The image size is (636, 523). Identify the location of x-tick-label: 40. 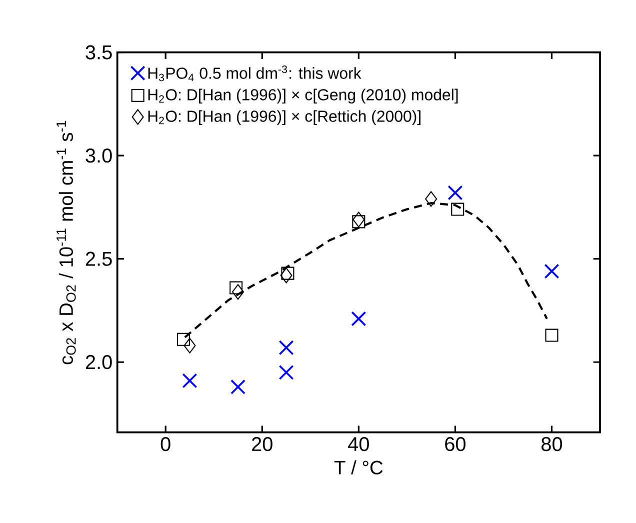
(358, 444).